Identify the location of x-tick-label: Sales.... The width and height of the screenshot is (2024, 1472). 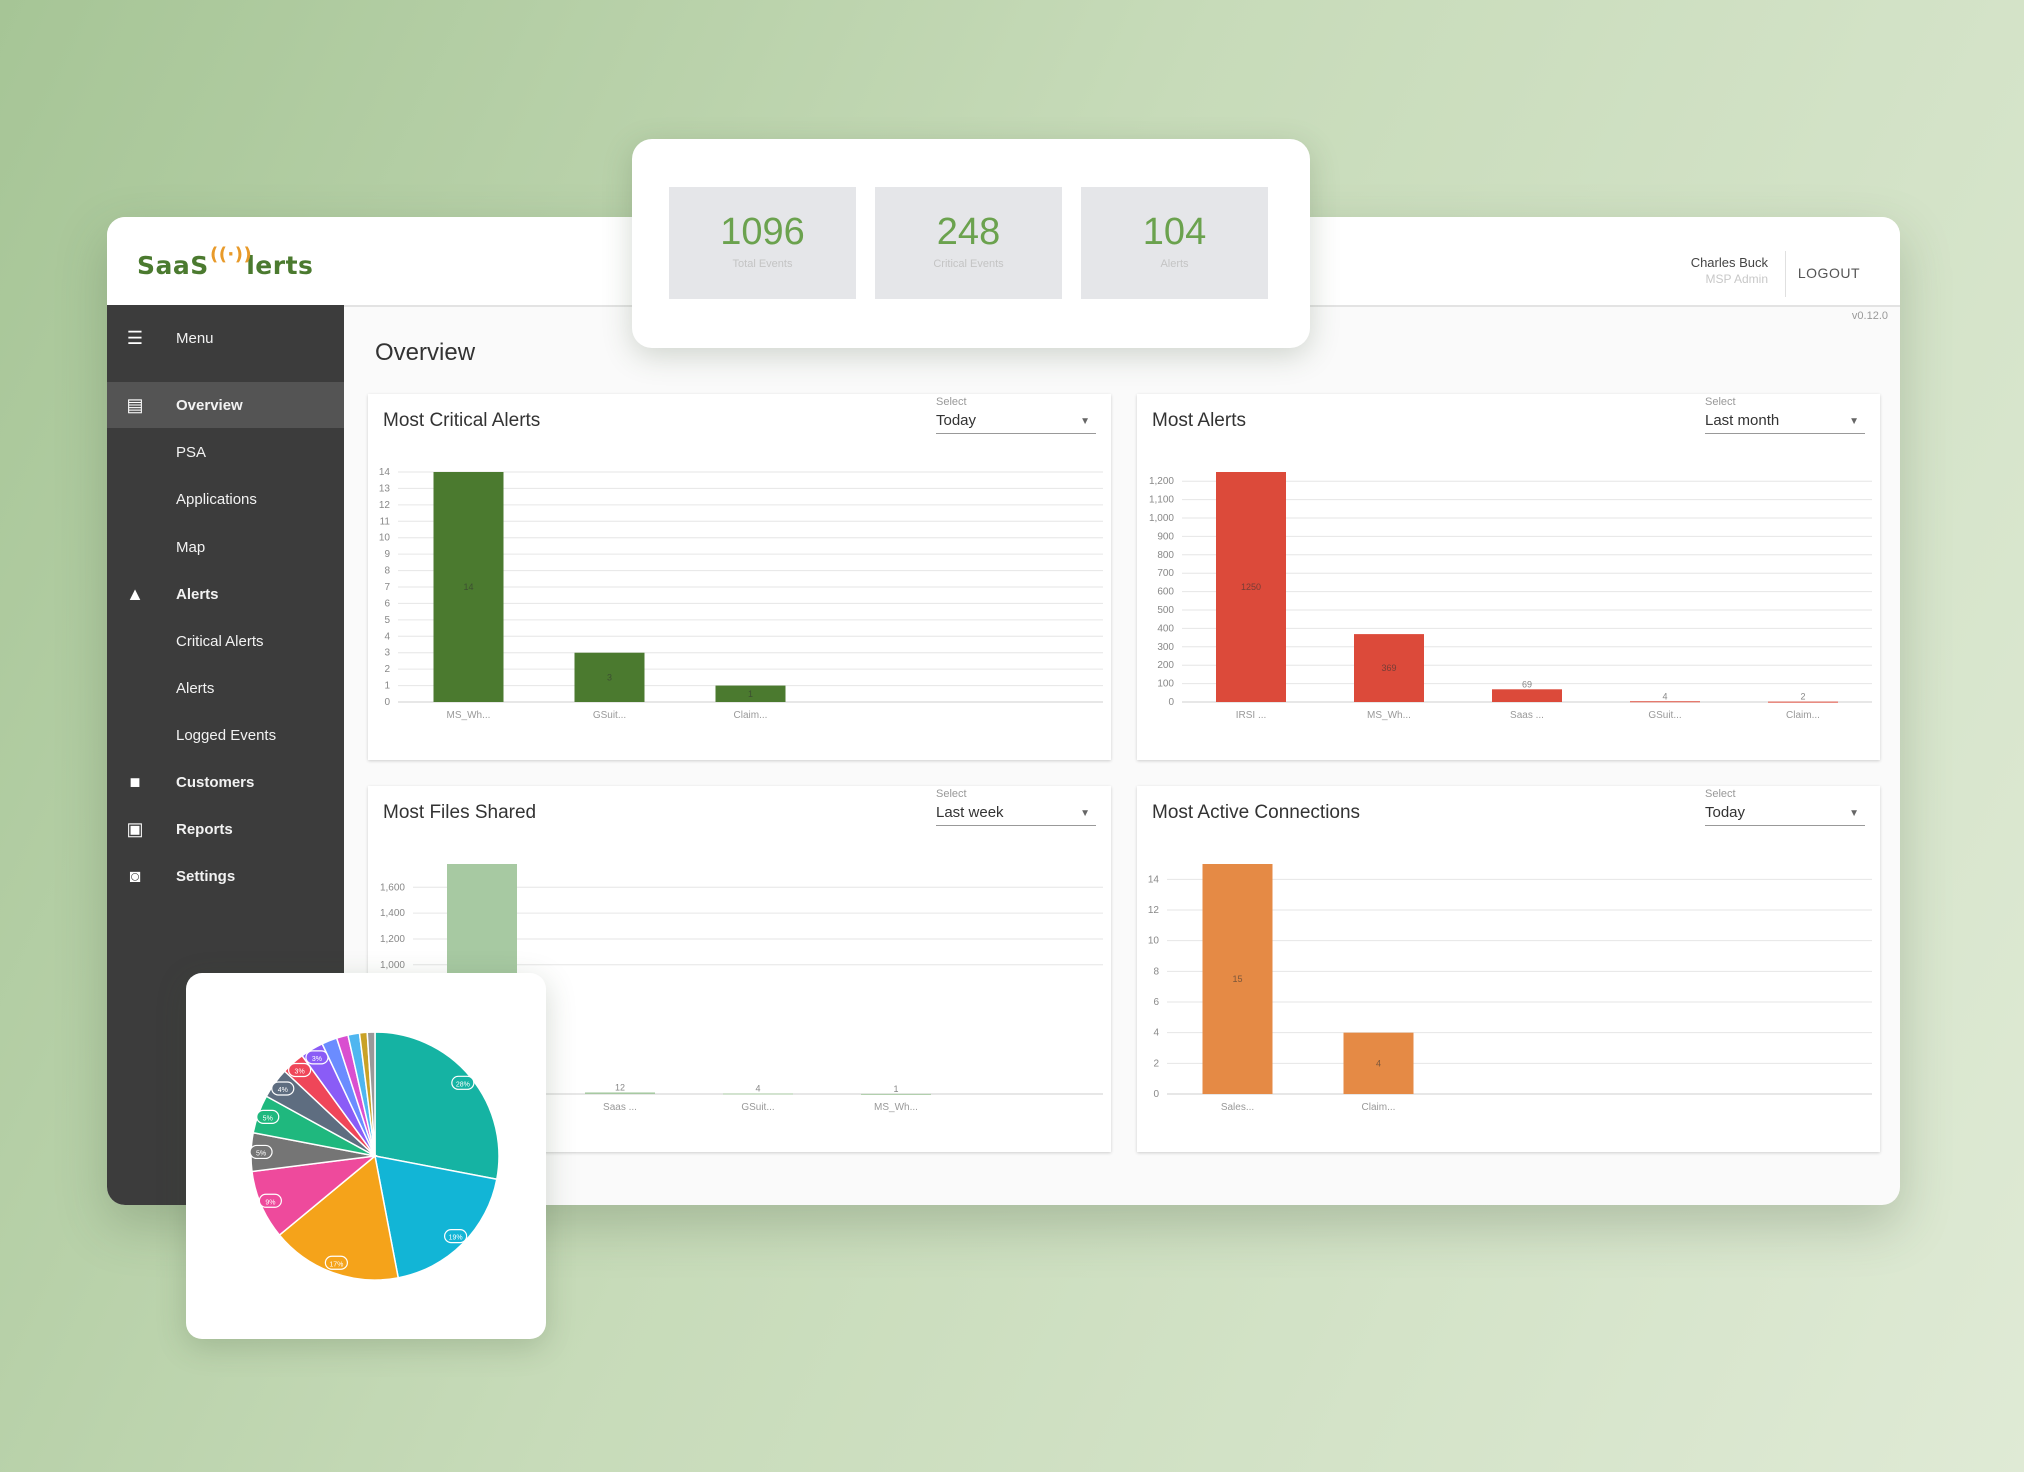
(1237, 1107).